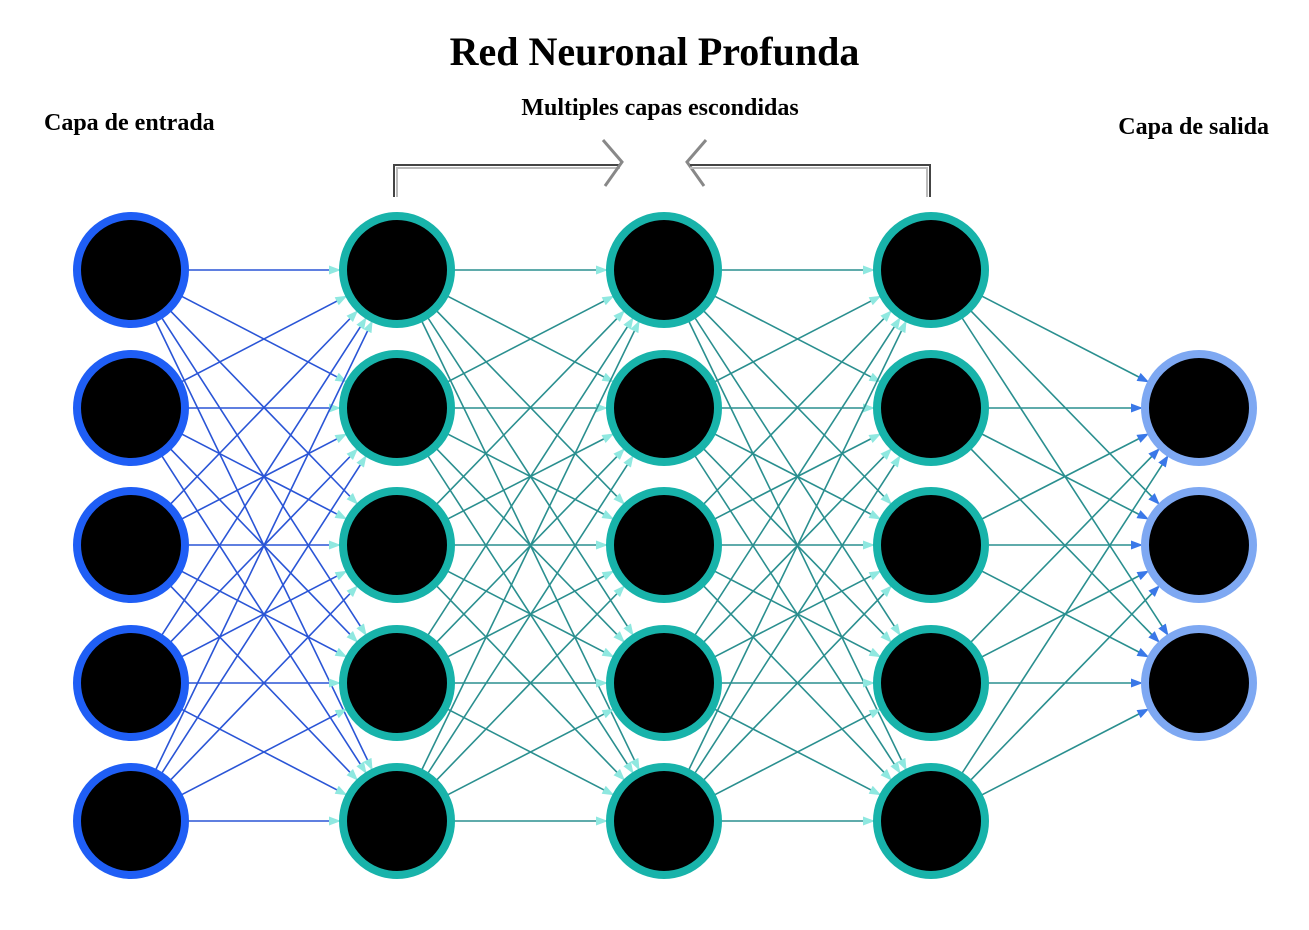 The image size is (1309, 930). I want to click on input-layer-label: Capa de entrada, so click(129, 123).